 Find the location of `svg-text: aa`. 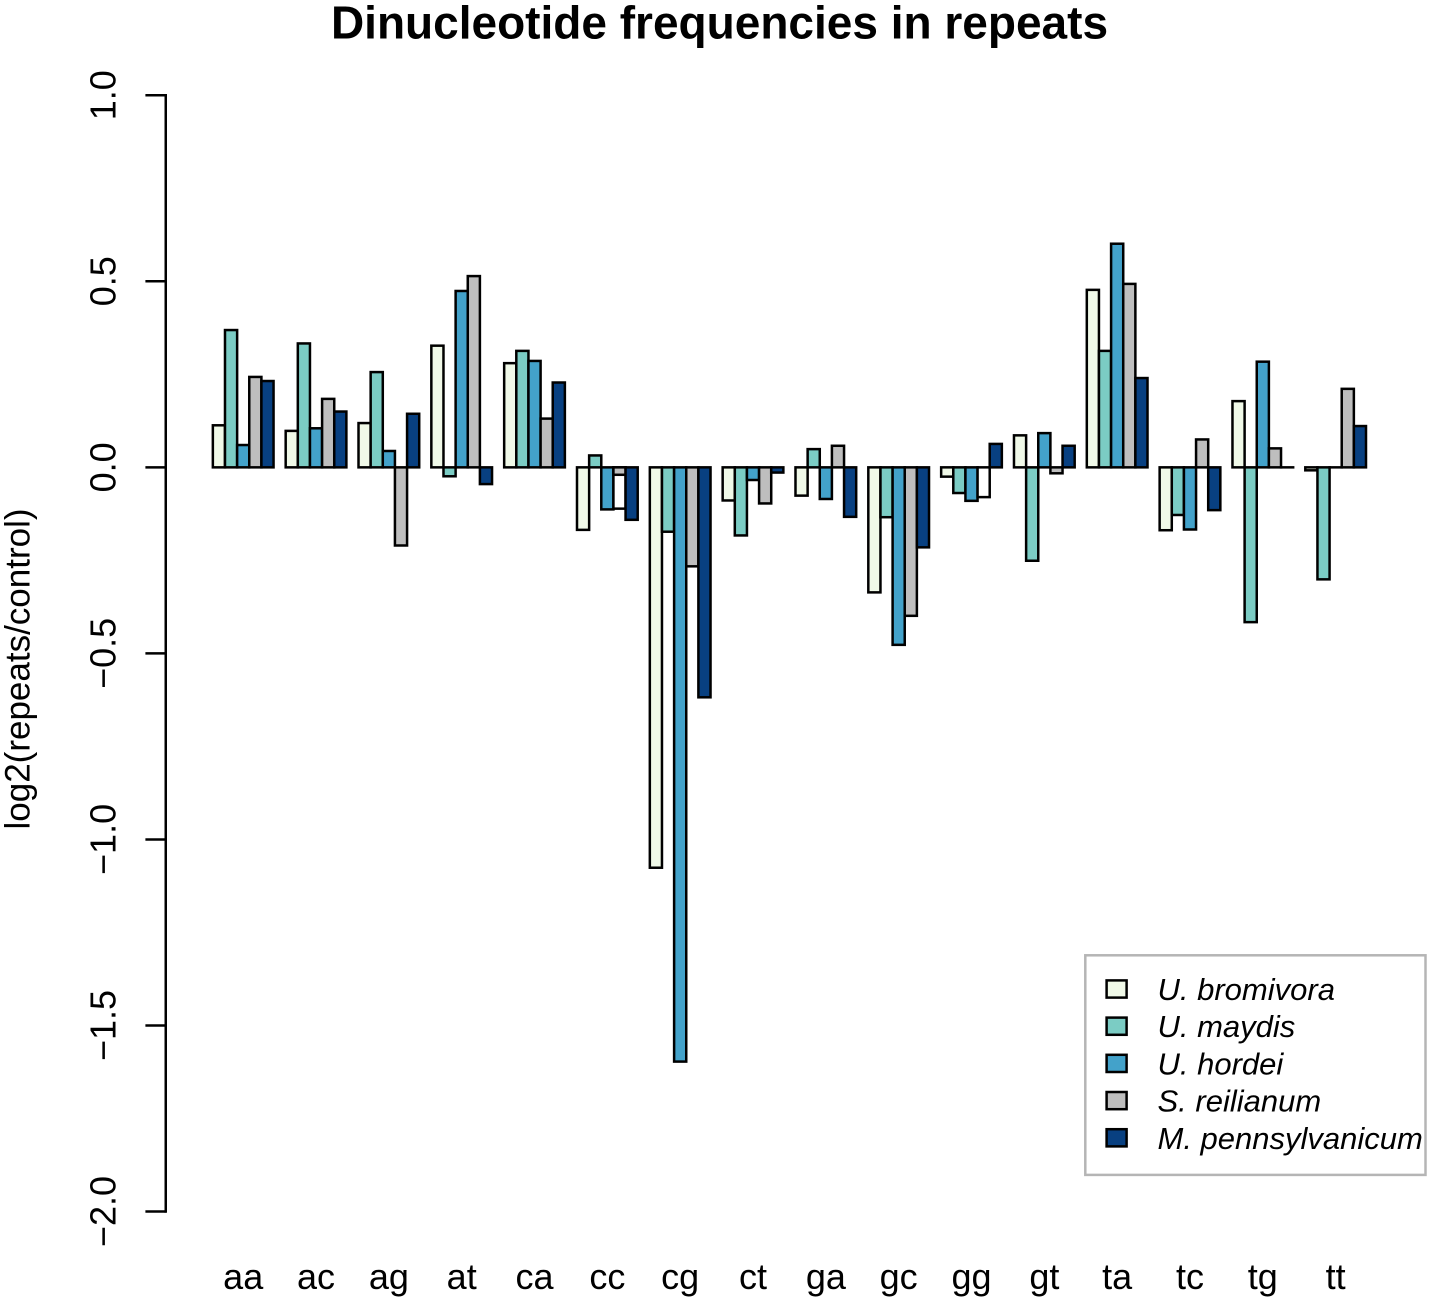

svg-text: aa is located at coordinates (243, 1276).